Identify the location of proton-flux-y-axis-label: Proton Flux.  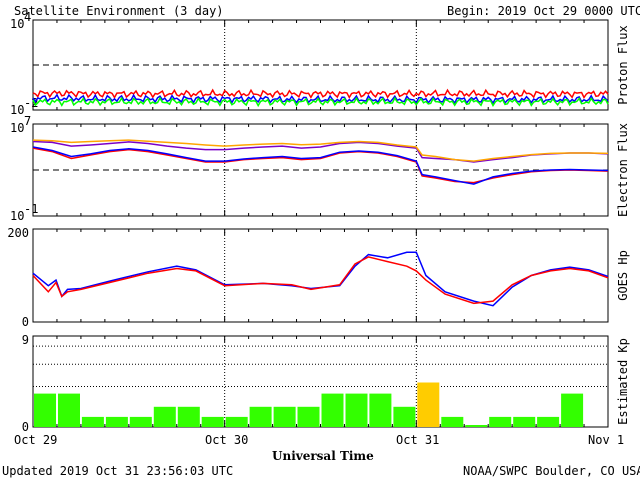
(623, 64).